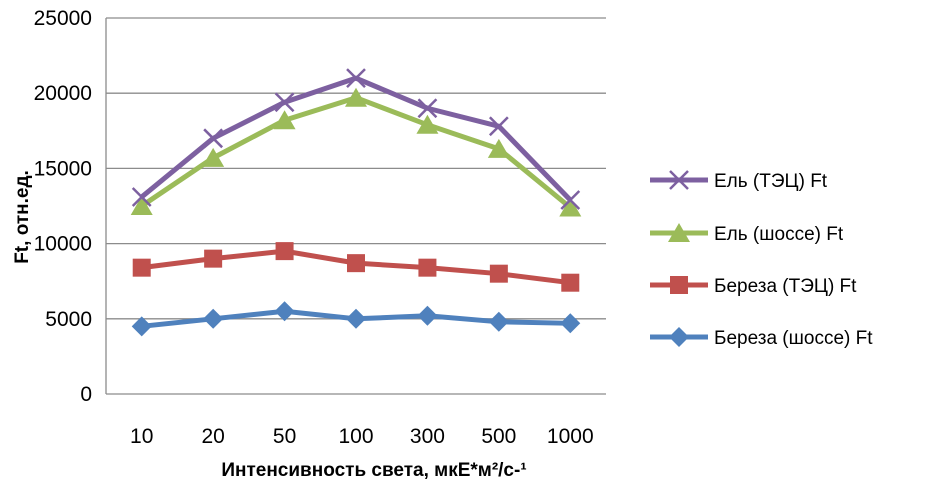 The height and width of the screenshot is (494, 931). Describe the element at coordinates (771, 181) in the screenshot. I see `legend-label: Ель (ТЭЦ) Ft` at that location.